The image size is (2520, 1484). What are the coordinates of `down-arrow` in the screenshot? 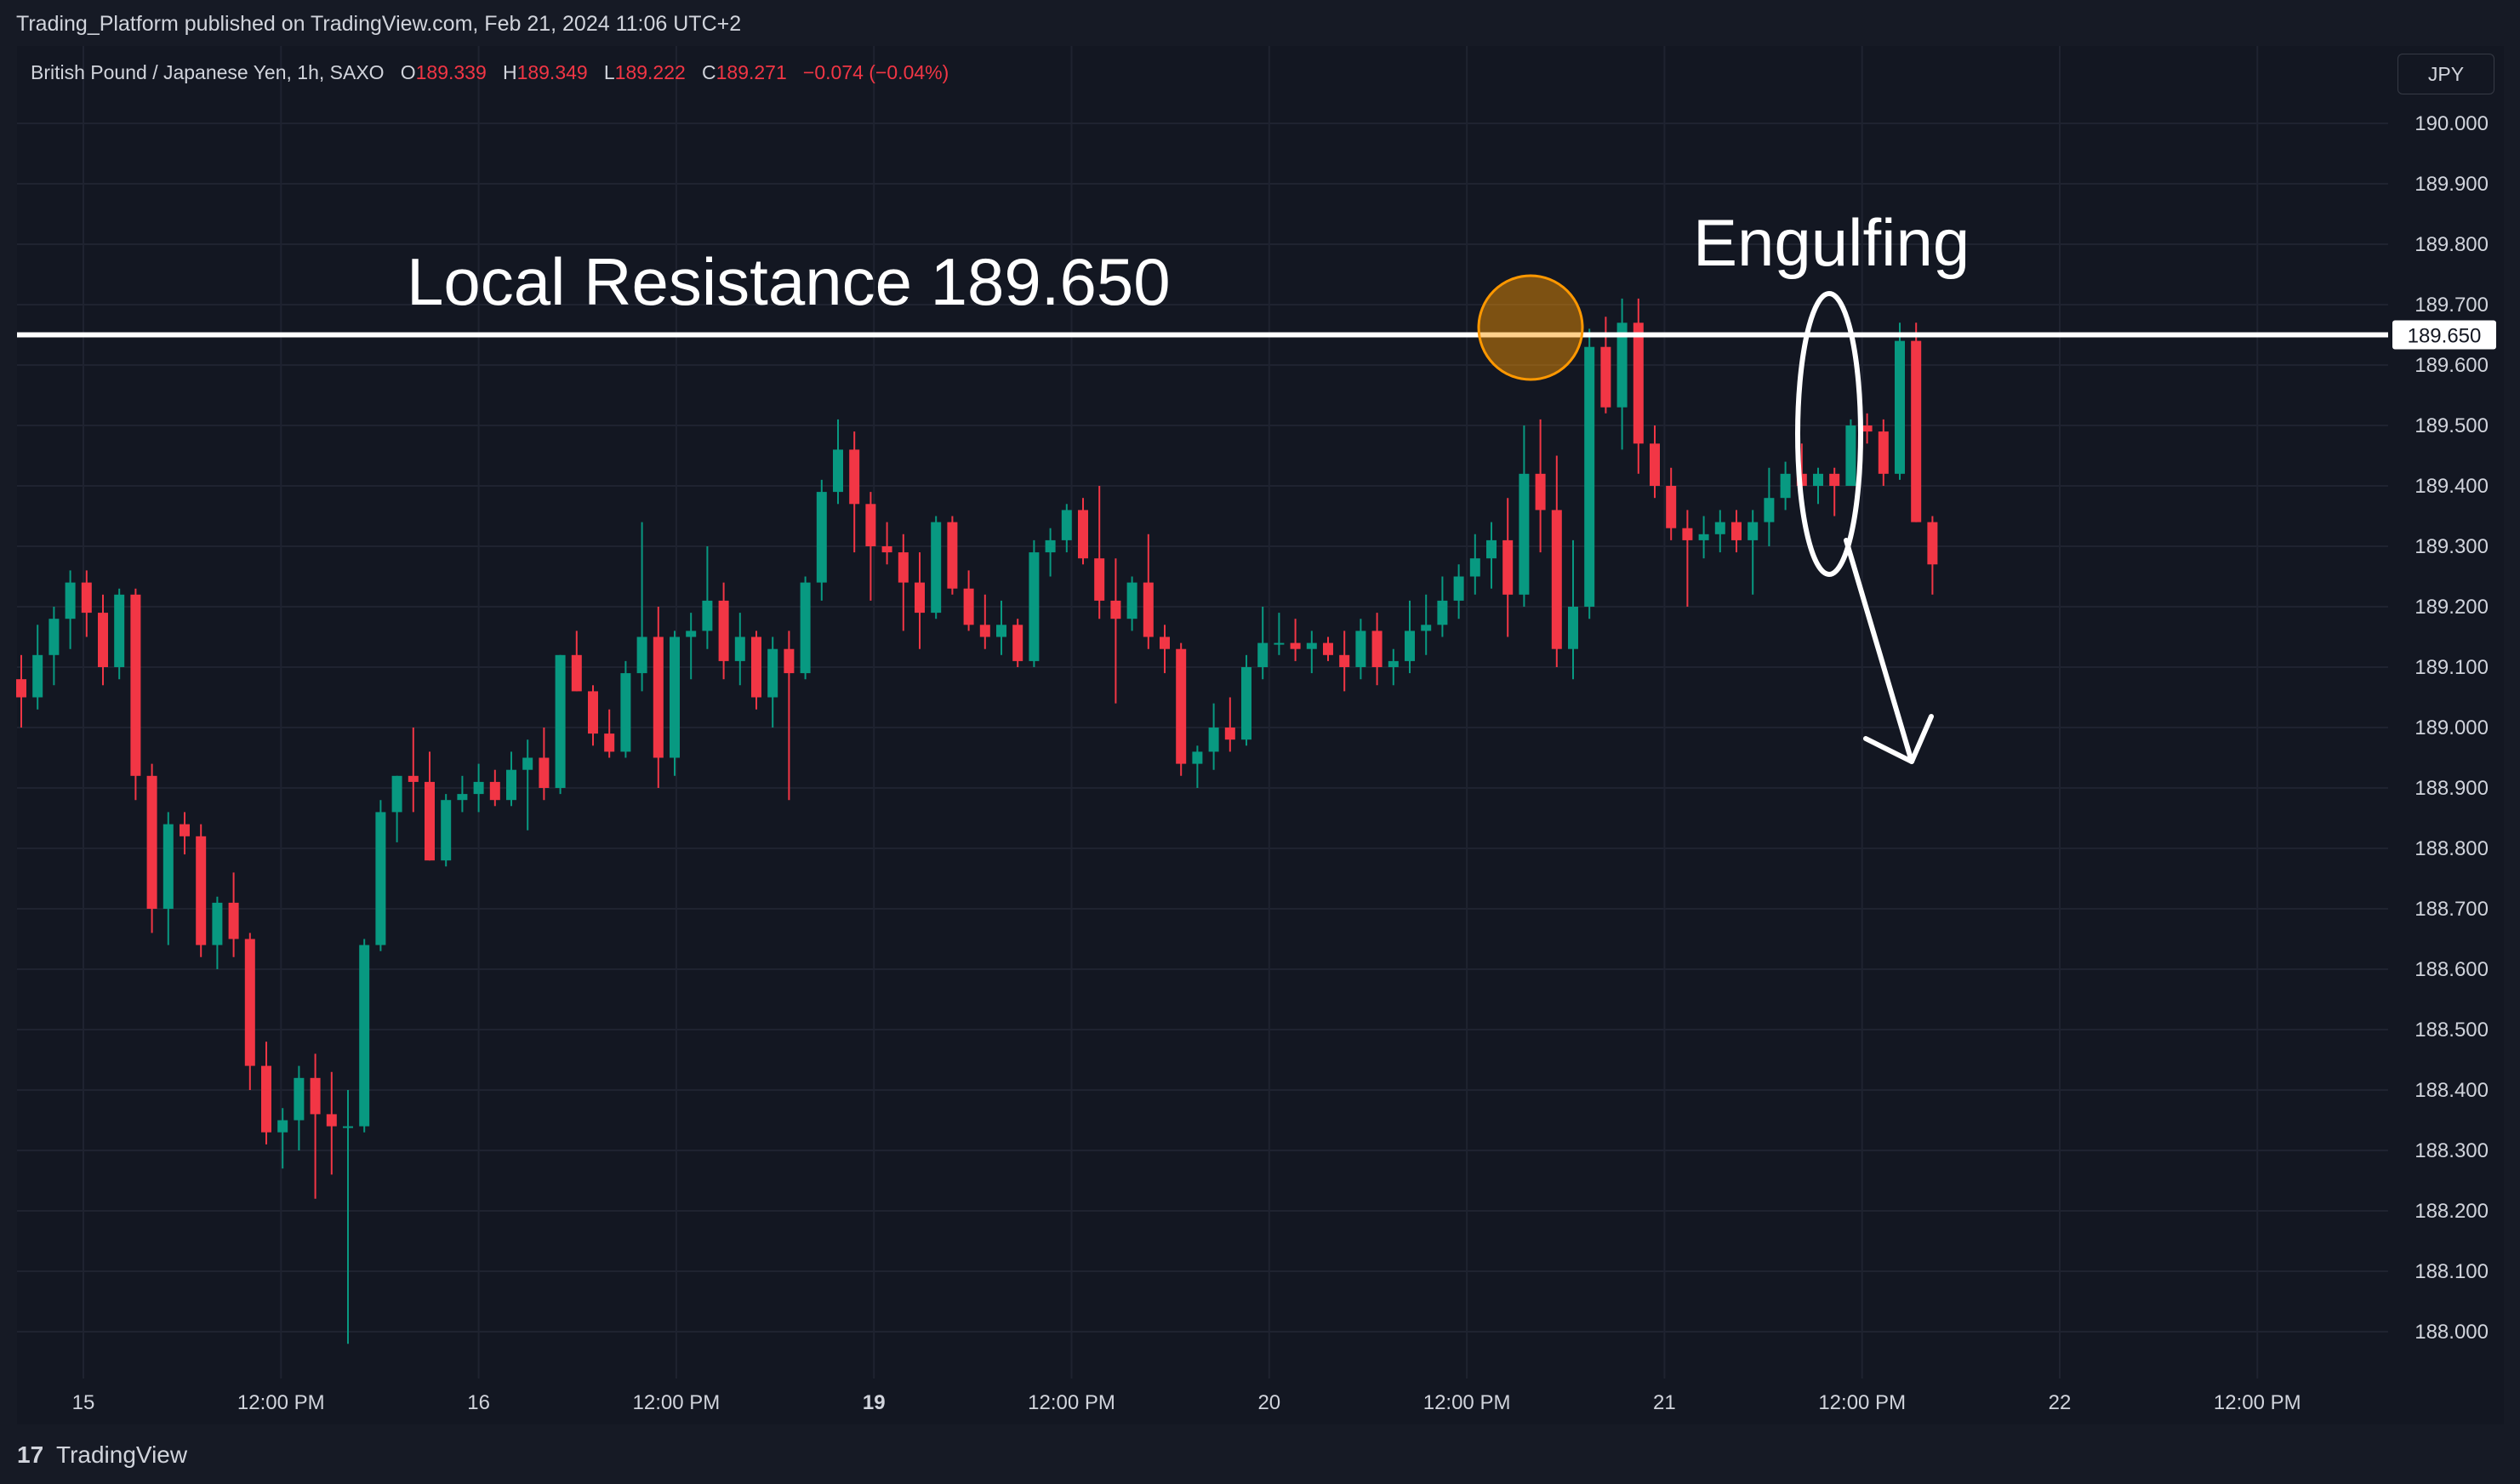 It's located at (1879, 651).